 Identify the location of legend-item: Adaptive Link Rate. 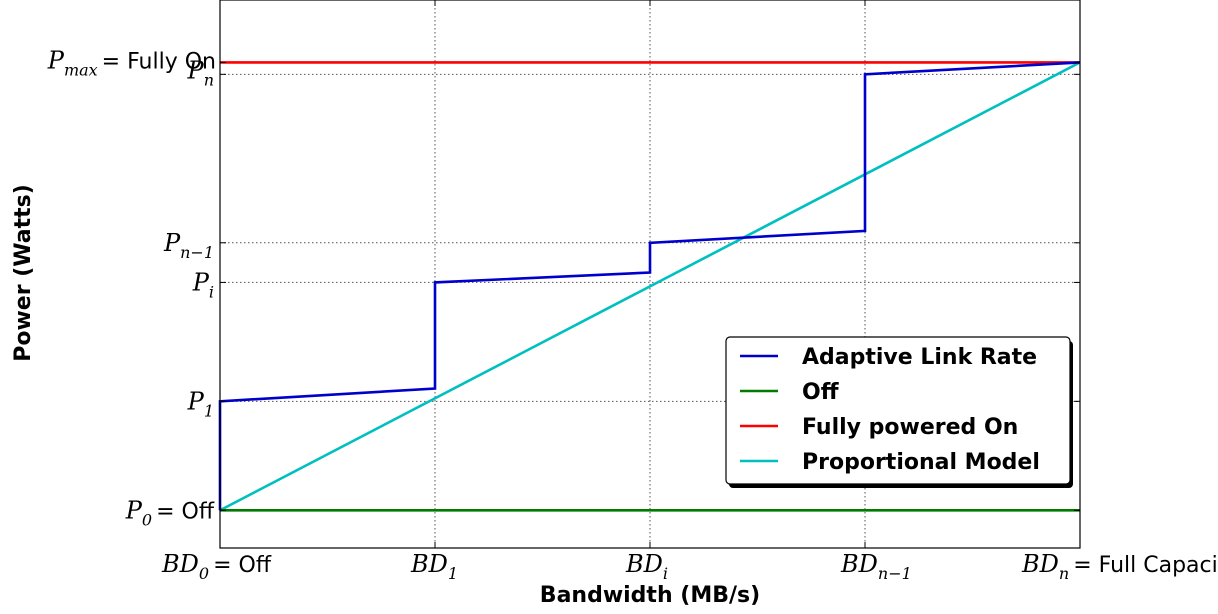
(888, 357).